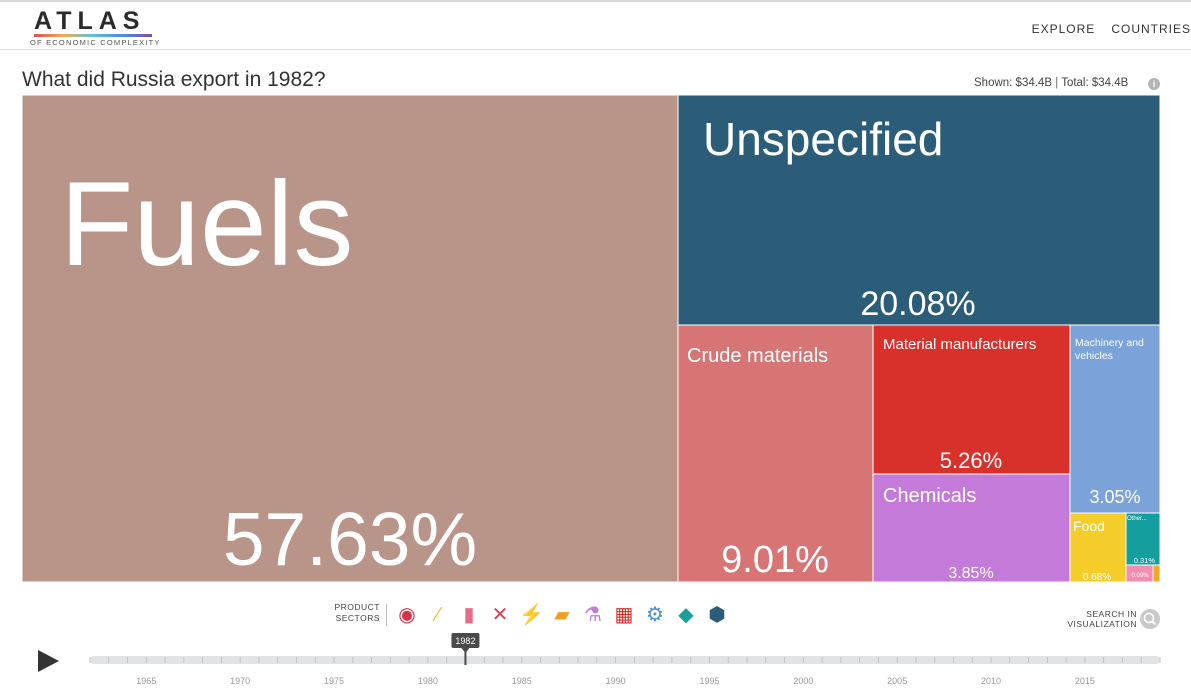 The height and width of the screenshot is (700, 1191). Describe the element at coordinates (438, 615) in the screenshot. I see `agriculture-icon: ⁄` at that location.